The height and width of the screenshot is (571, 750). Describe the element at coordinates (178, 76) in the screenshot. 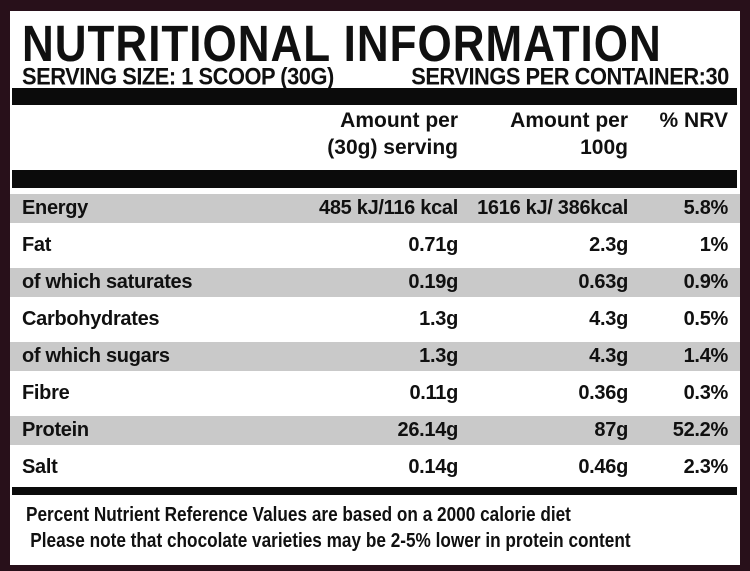

I see `serving-size-label: SERVING SIZE: 1 SCOOP (30G)` at that location.